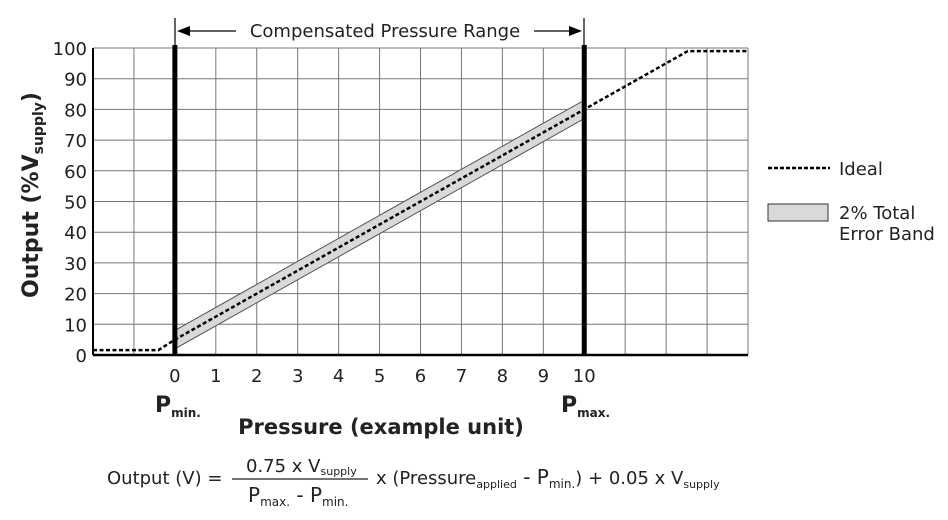  Describe the element at coordinates (461, 376) in the screenshot. I see `x-tick-label: 7` at that location.